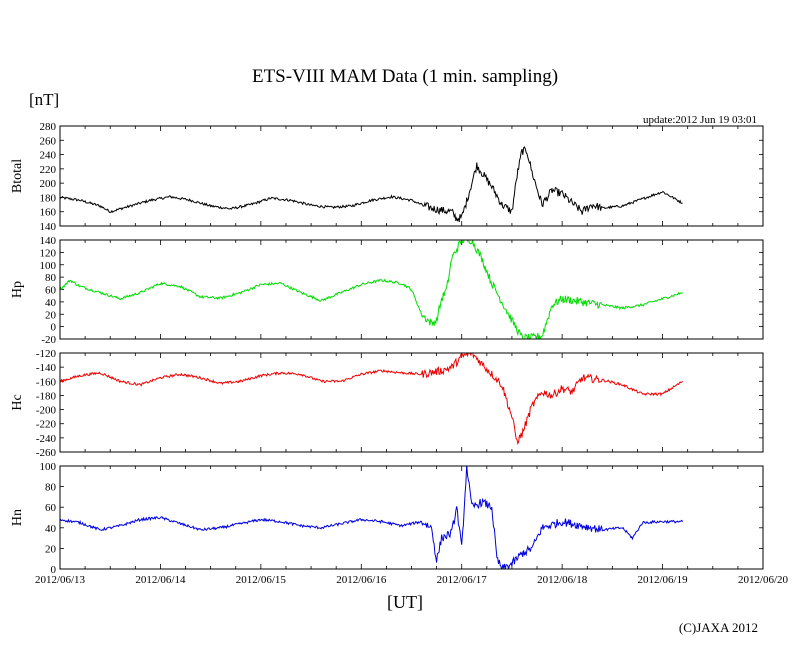 The image size is (810, 655). Describe the element at coordinates (663, 580) in the screenshot. I see `x-tick-label: 2012/06/19` at that location.